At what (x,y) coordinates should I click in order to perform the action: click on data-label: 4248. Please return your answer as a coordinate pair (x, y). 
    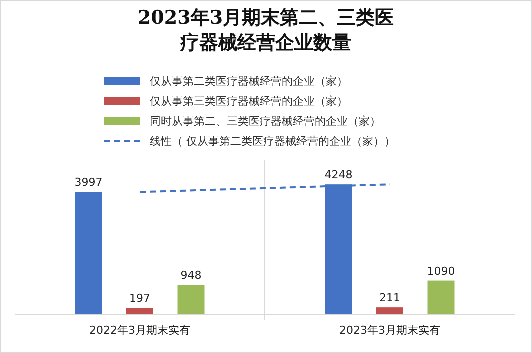
    Looking at the image, I should click on (338, 175).